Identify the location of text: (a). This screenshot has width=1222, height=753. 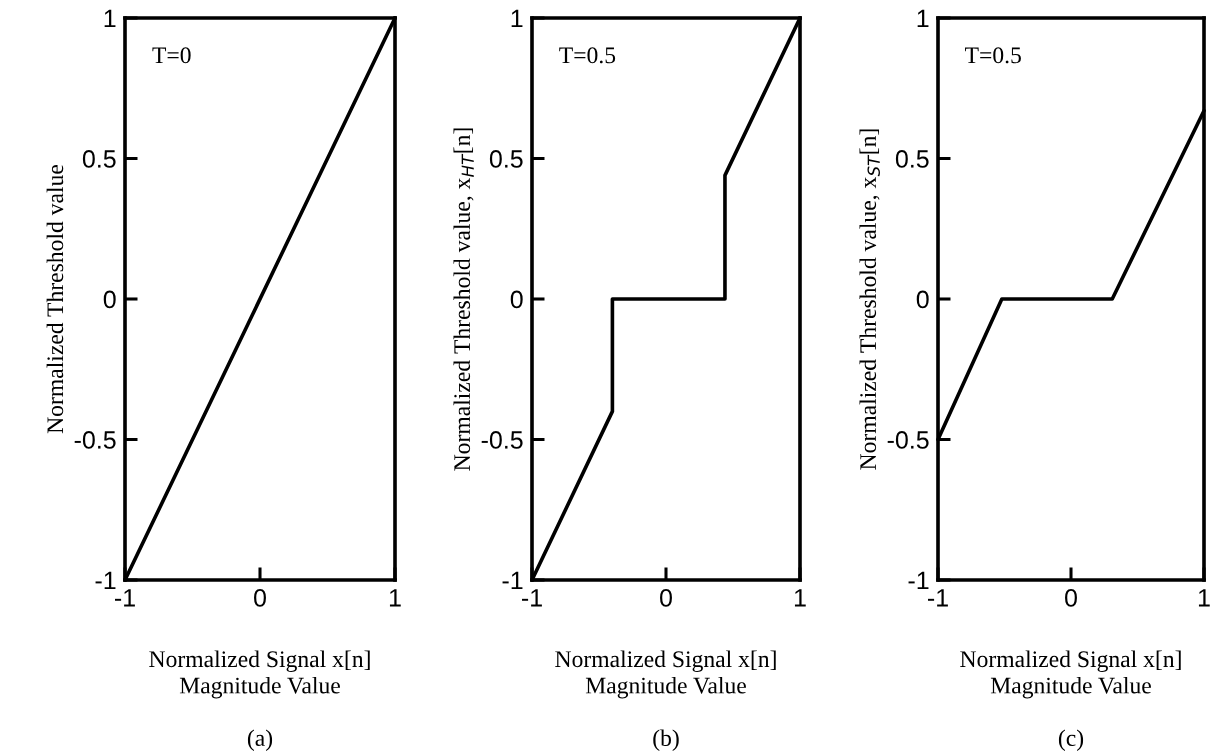
(260, 740).